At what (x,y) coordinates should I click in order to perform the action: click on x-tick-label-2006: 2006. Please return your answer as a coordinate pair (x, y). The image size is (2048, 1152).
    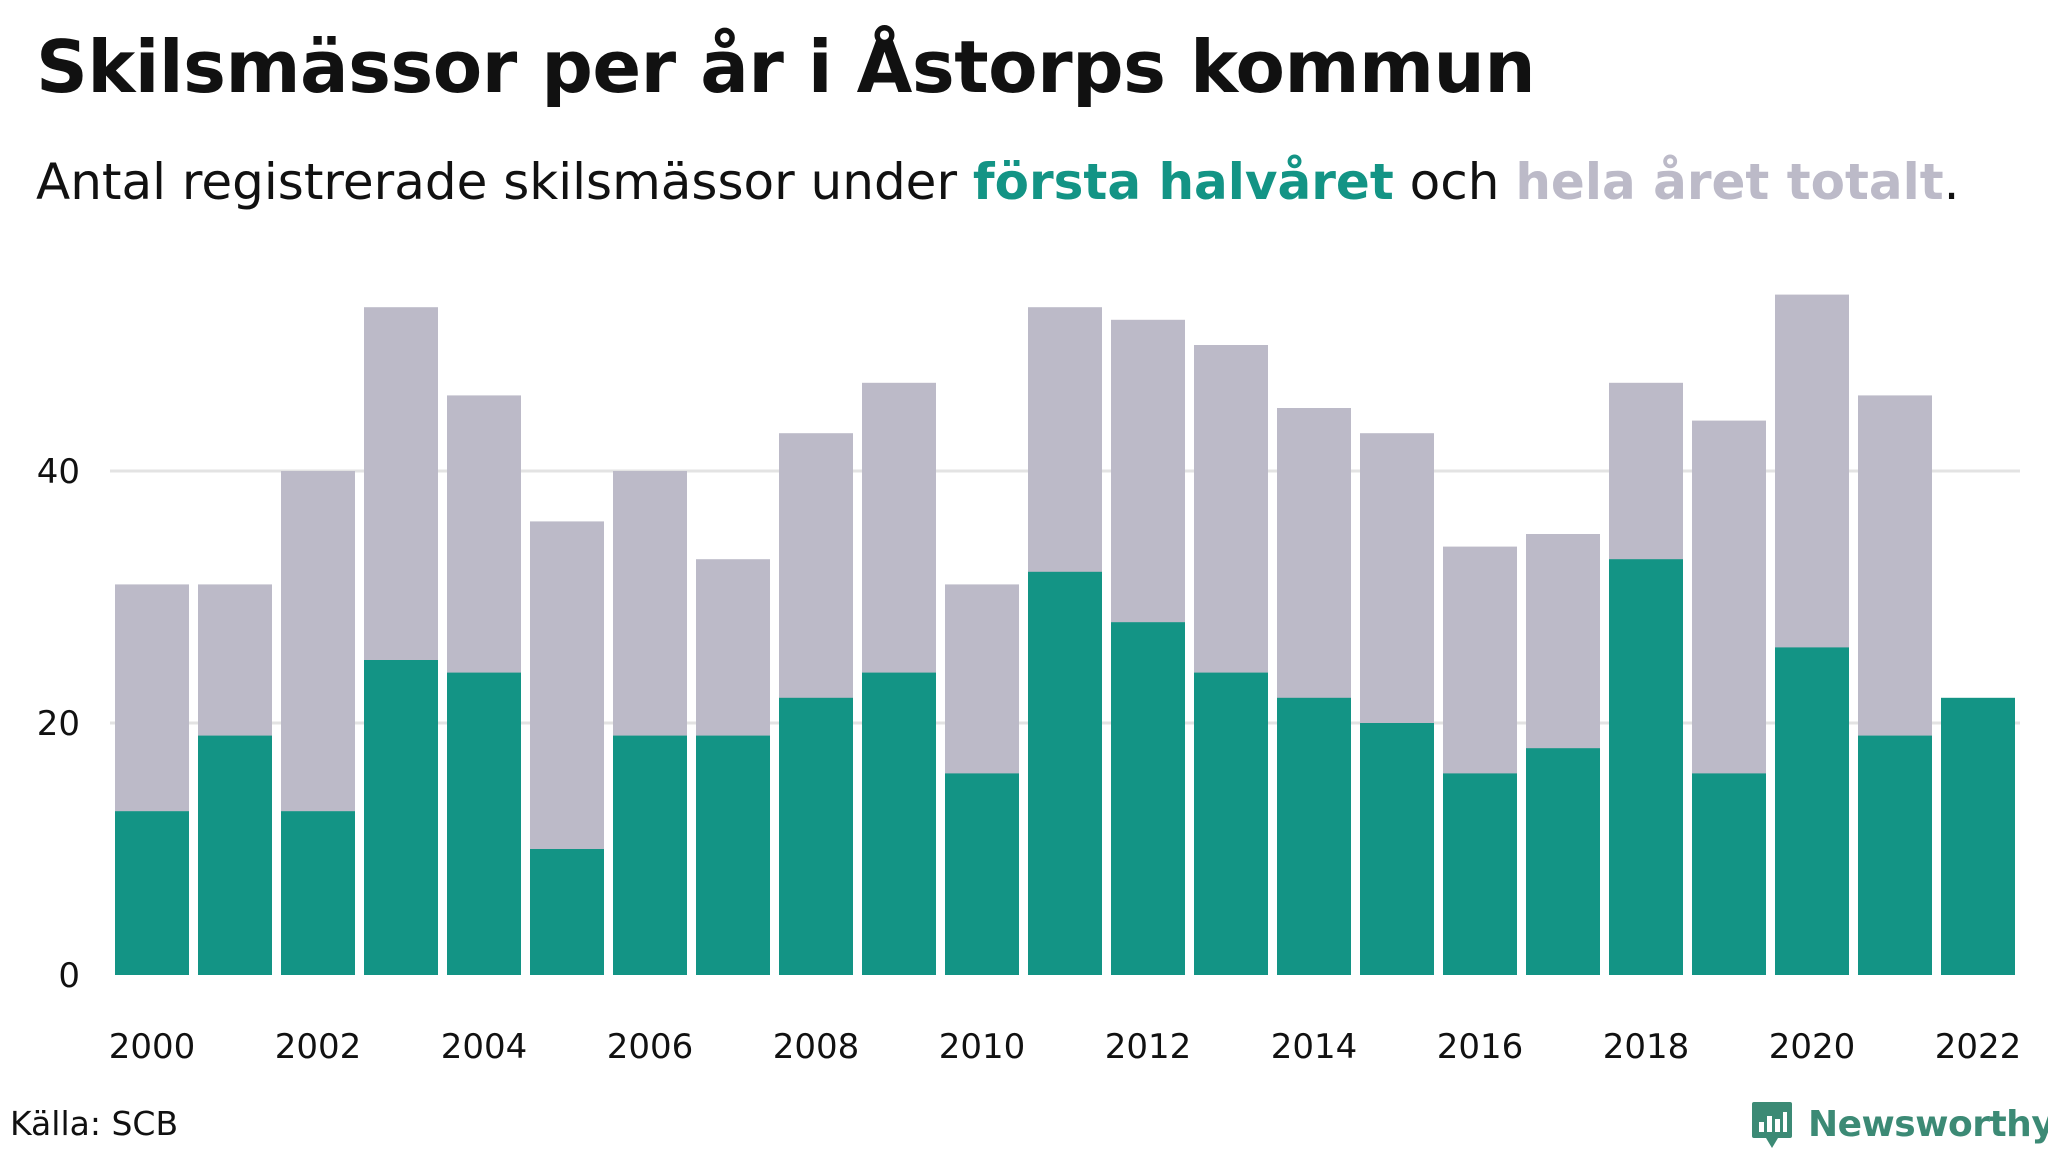
    Looking at the image, I should click on (650, 1047).